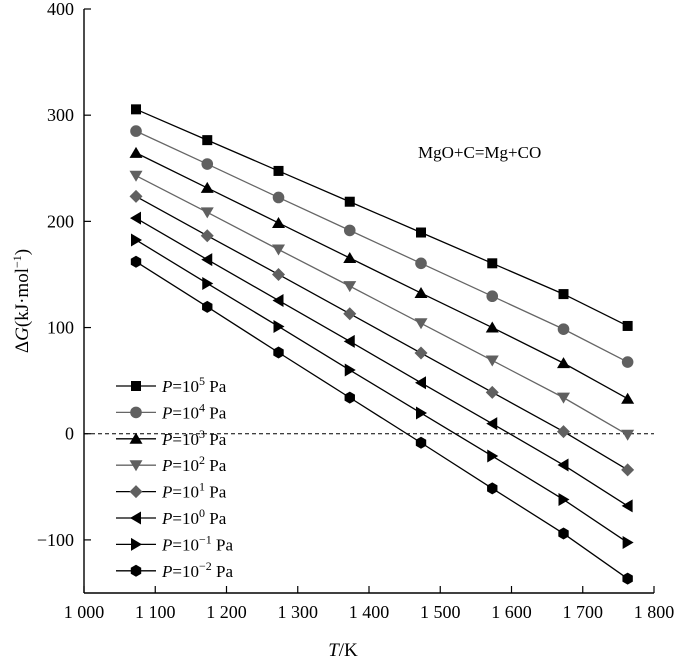 This screenshot has height=669, width=700. Describe the element at coordinates (69, 434) in the screenshot. I see `y-tick-label: 0` at that location.